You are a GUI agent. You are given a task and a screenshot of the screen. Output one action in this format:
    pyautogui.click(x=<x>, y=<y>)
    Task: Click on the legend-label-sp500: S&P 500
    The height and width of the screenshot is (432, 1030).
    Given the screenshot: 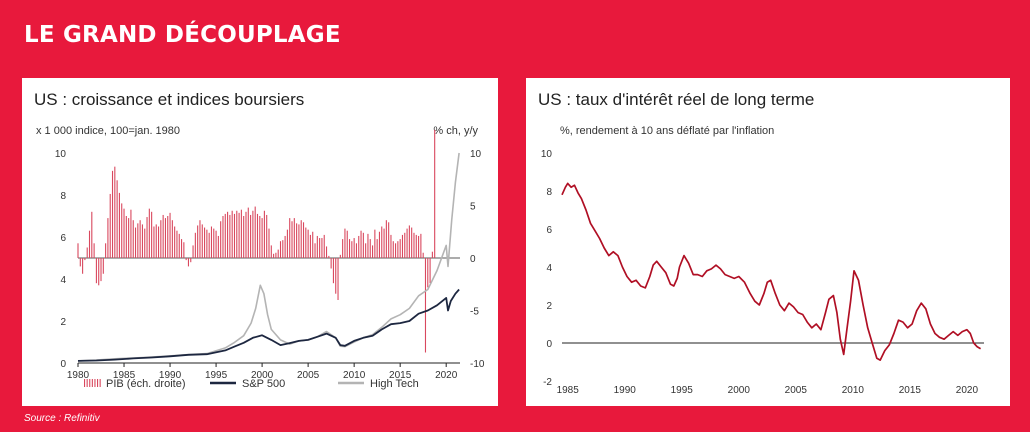 What is the action you would take?
    pyautogui.click(x=263, y=384)
    